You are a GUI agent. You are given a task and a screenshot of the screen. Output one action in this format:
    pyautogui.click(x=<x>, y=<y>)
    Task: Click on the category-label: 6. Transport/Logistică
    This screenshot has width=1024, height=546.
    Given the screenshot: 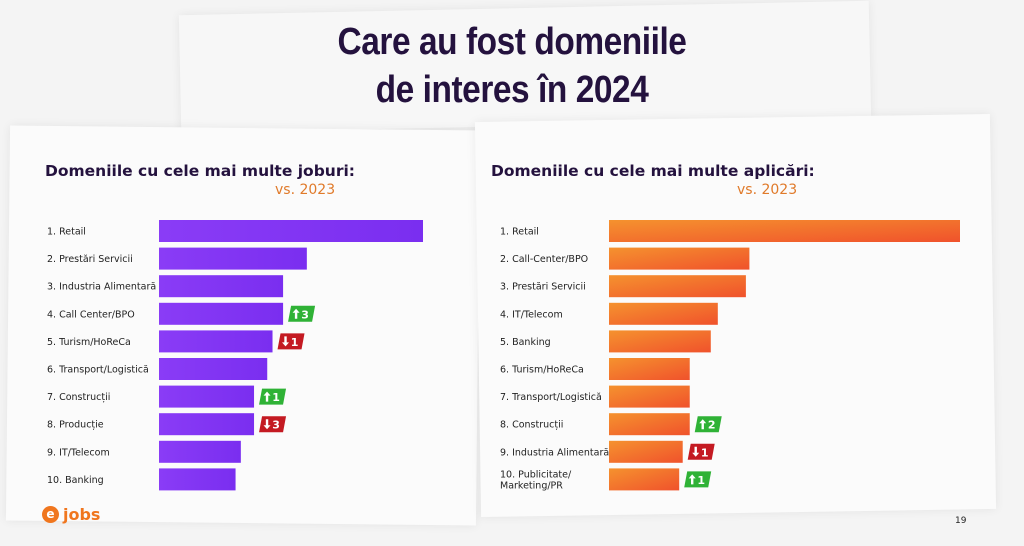 What is the action you would take?
    pyautogui.click(x=98, y=370)
    